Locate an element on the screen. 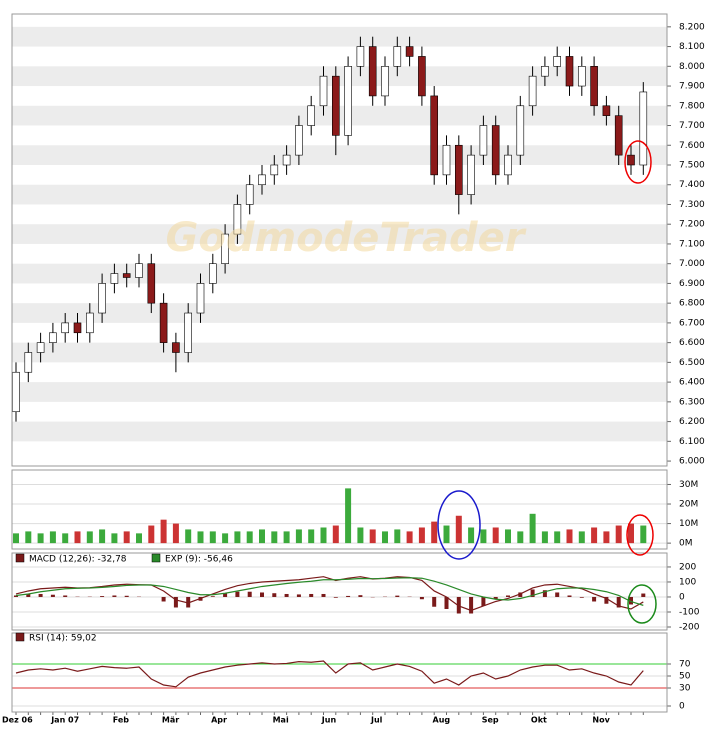  y-tick-label: 7.900 is located at coordinates (692, 87).